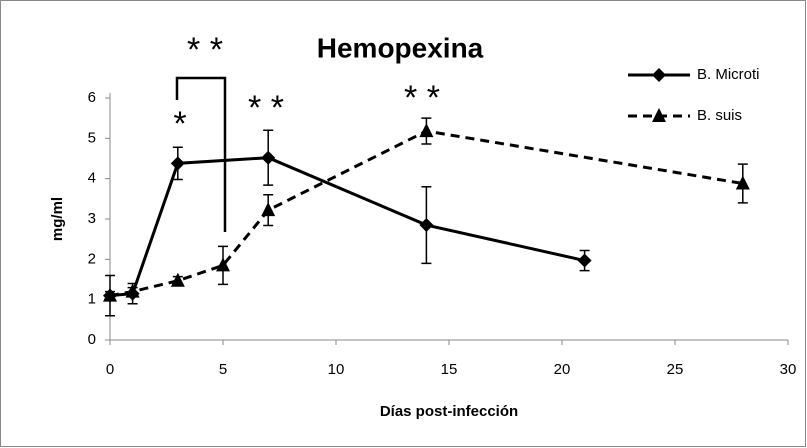  What do you see at coordinates (728, 74) in the screenshot?
I see `legend-label: B. Microti` at bounding box center [728, 74].